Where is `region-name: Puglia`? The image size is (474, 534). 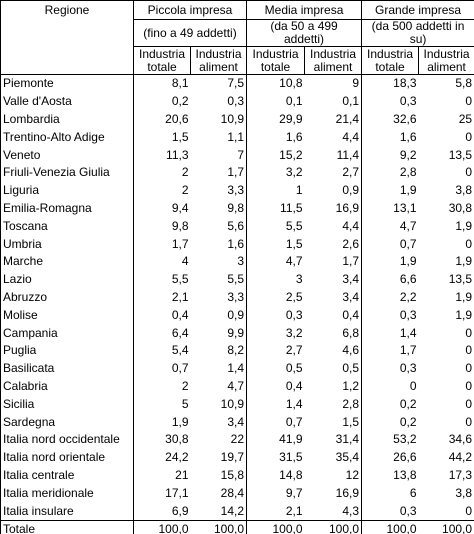 region-name: Puglia is located at coordinates (20, 350).